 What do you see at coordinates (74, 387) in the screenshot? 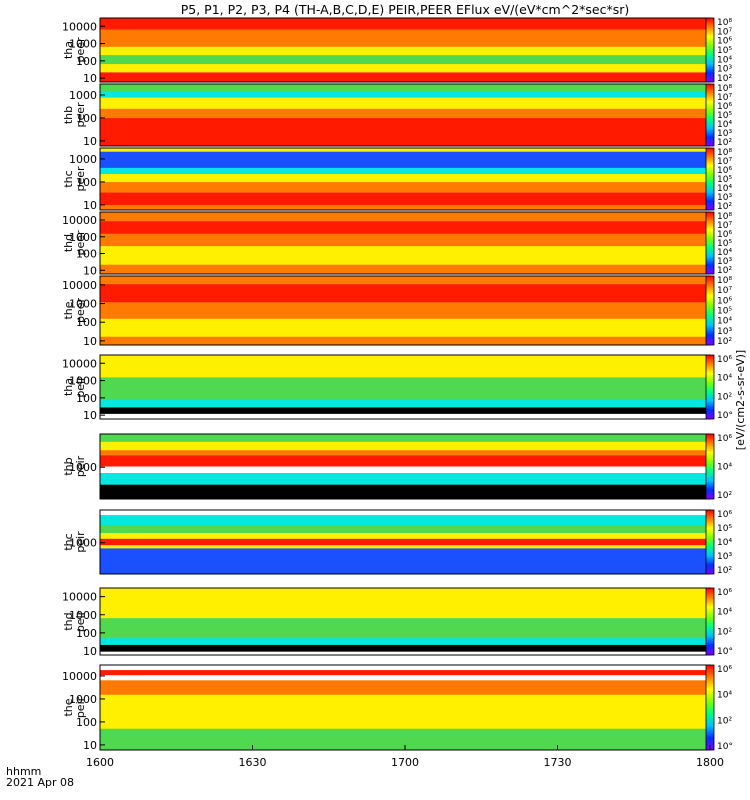
I see `panel-ylabel: thapeir` at bounding box center [74, 387].